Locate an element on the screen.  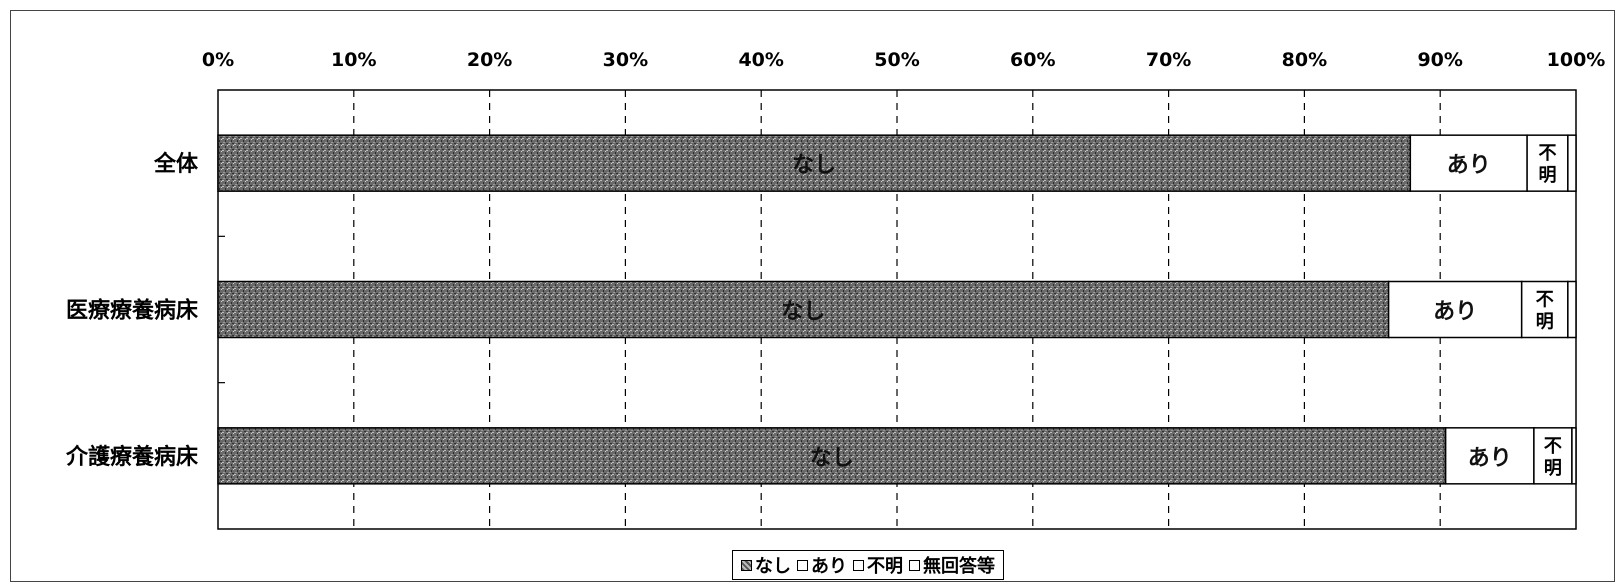
x-tick-label: 90% is located at coordinates (1439, 60).